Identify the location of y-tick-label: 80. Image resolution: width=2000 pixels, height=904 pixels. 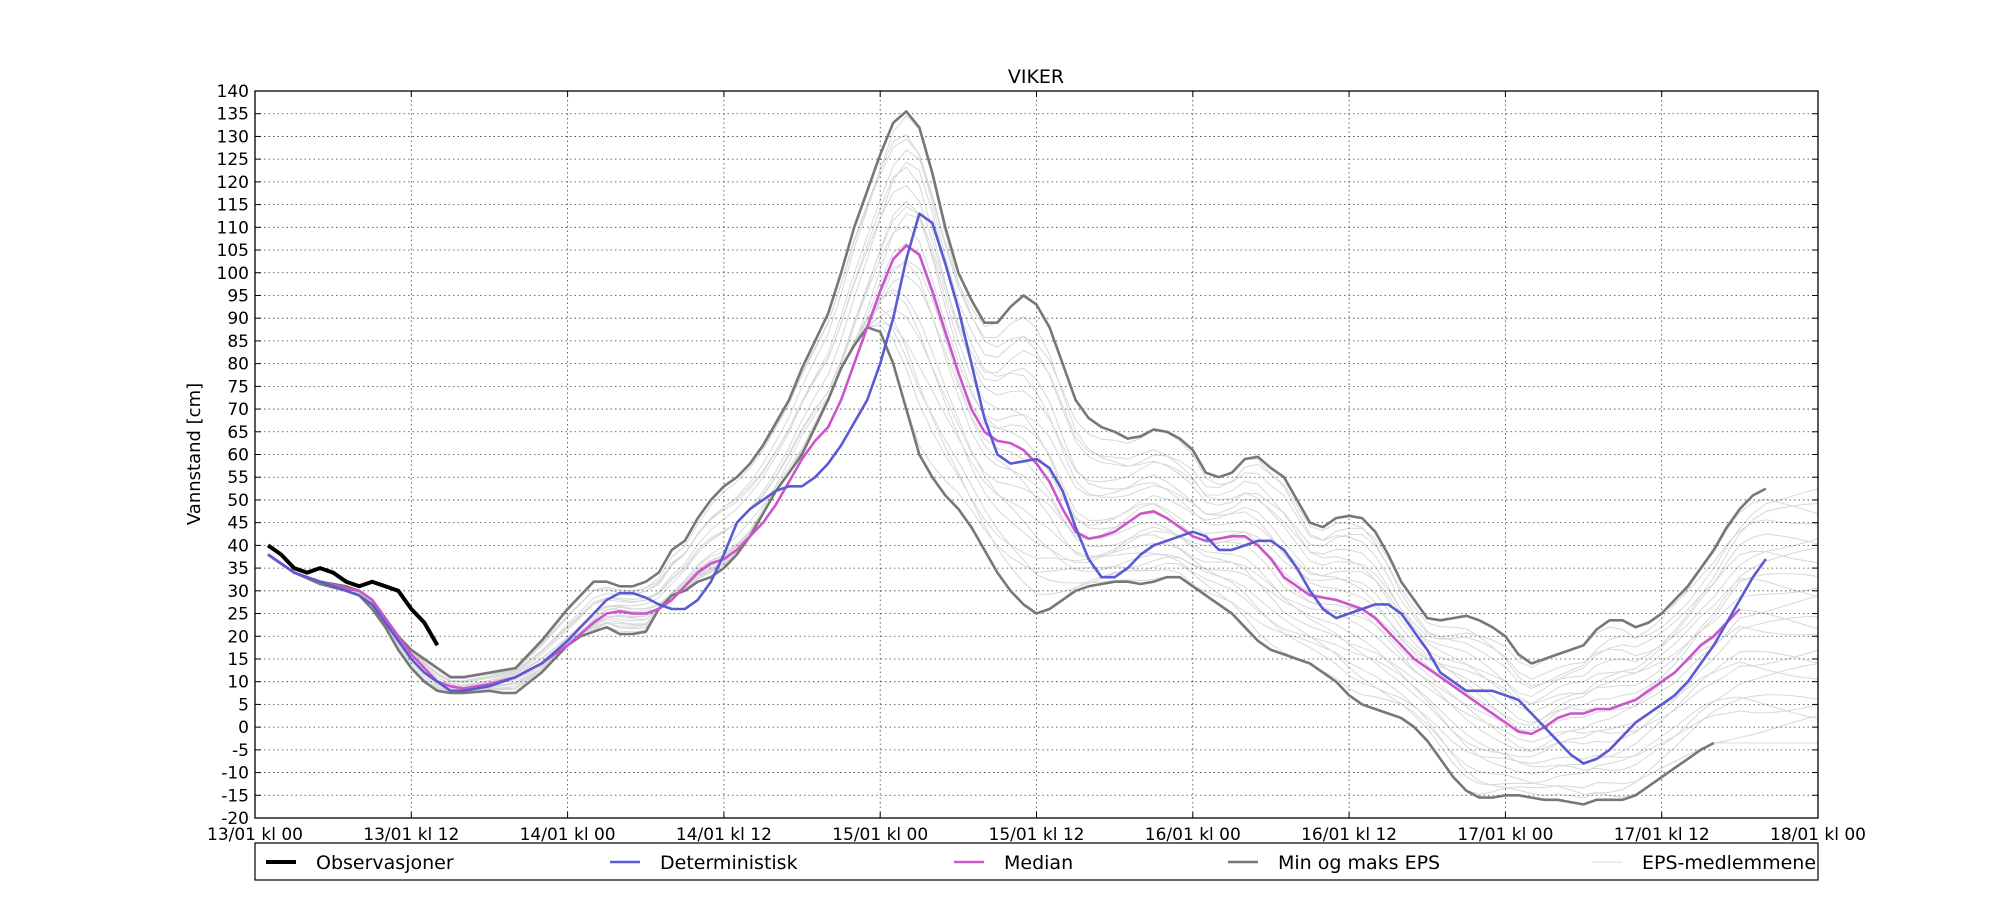
(238, 365).